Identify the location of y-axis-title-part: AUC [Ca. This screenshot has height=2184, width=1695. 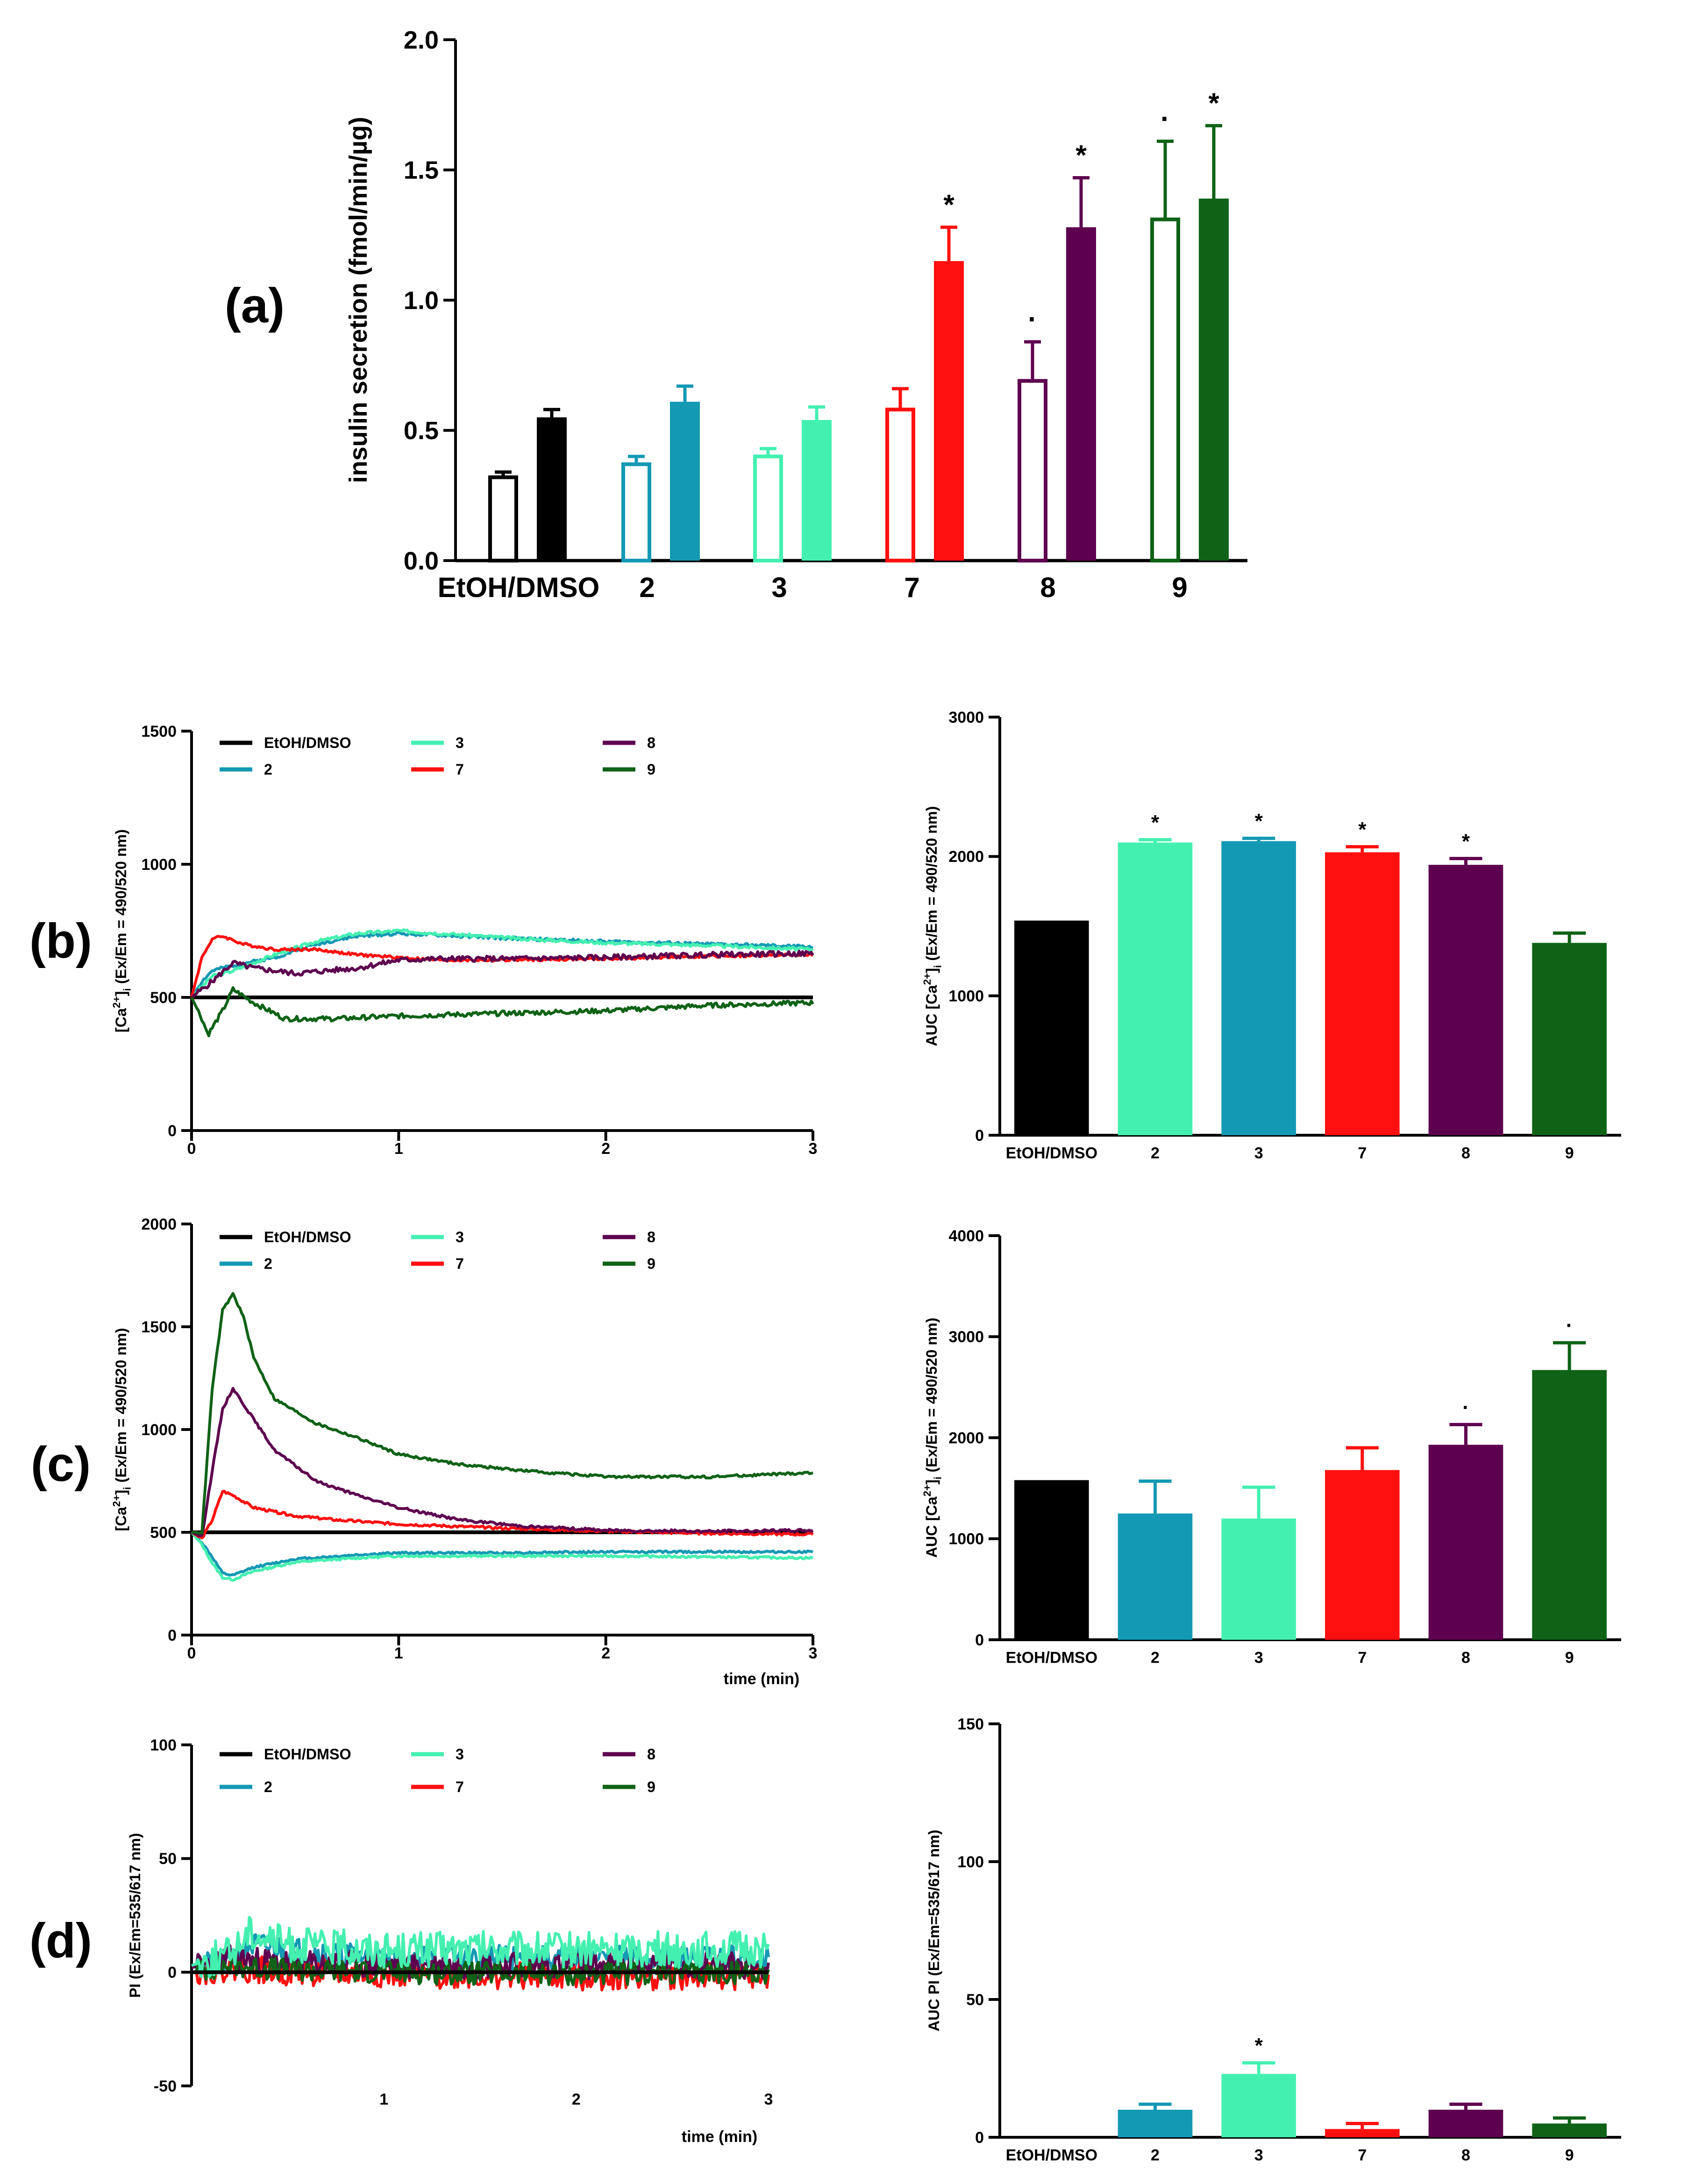
(931, 1527).